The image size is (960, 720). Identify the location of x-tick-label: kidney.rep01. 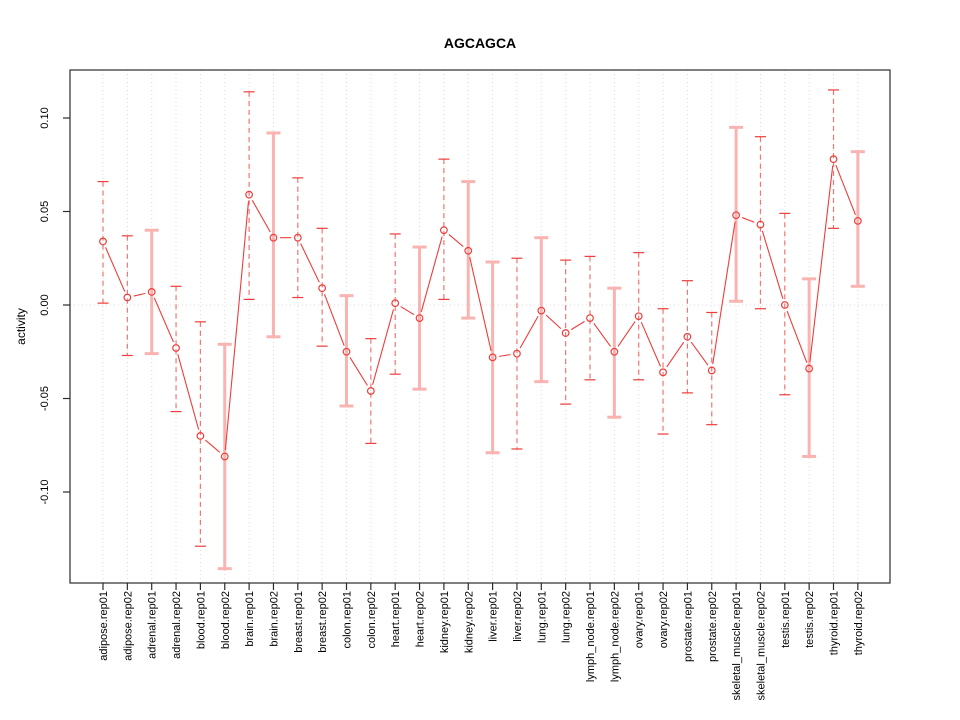
(445, 622).